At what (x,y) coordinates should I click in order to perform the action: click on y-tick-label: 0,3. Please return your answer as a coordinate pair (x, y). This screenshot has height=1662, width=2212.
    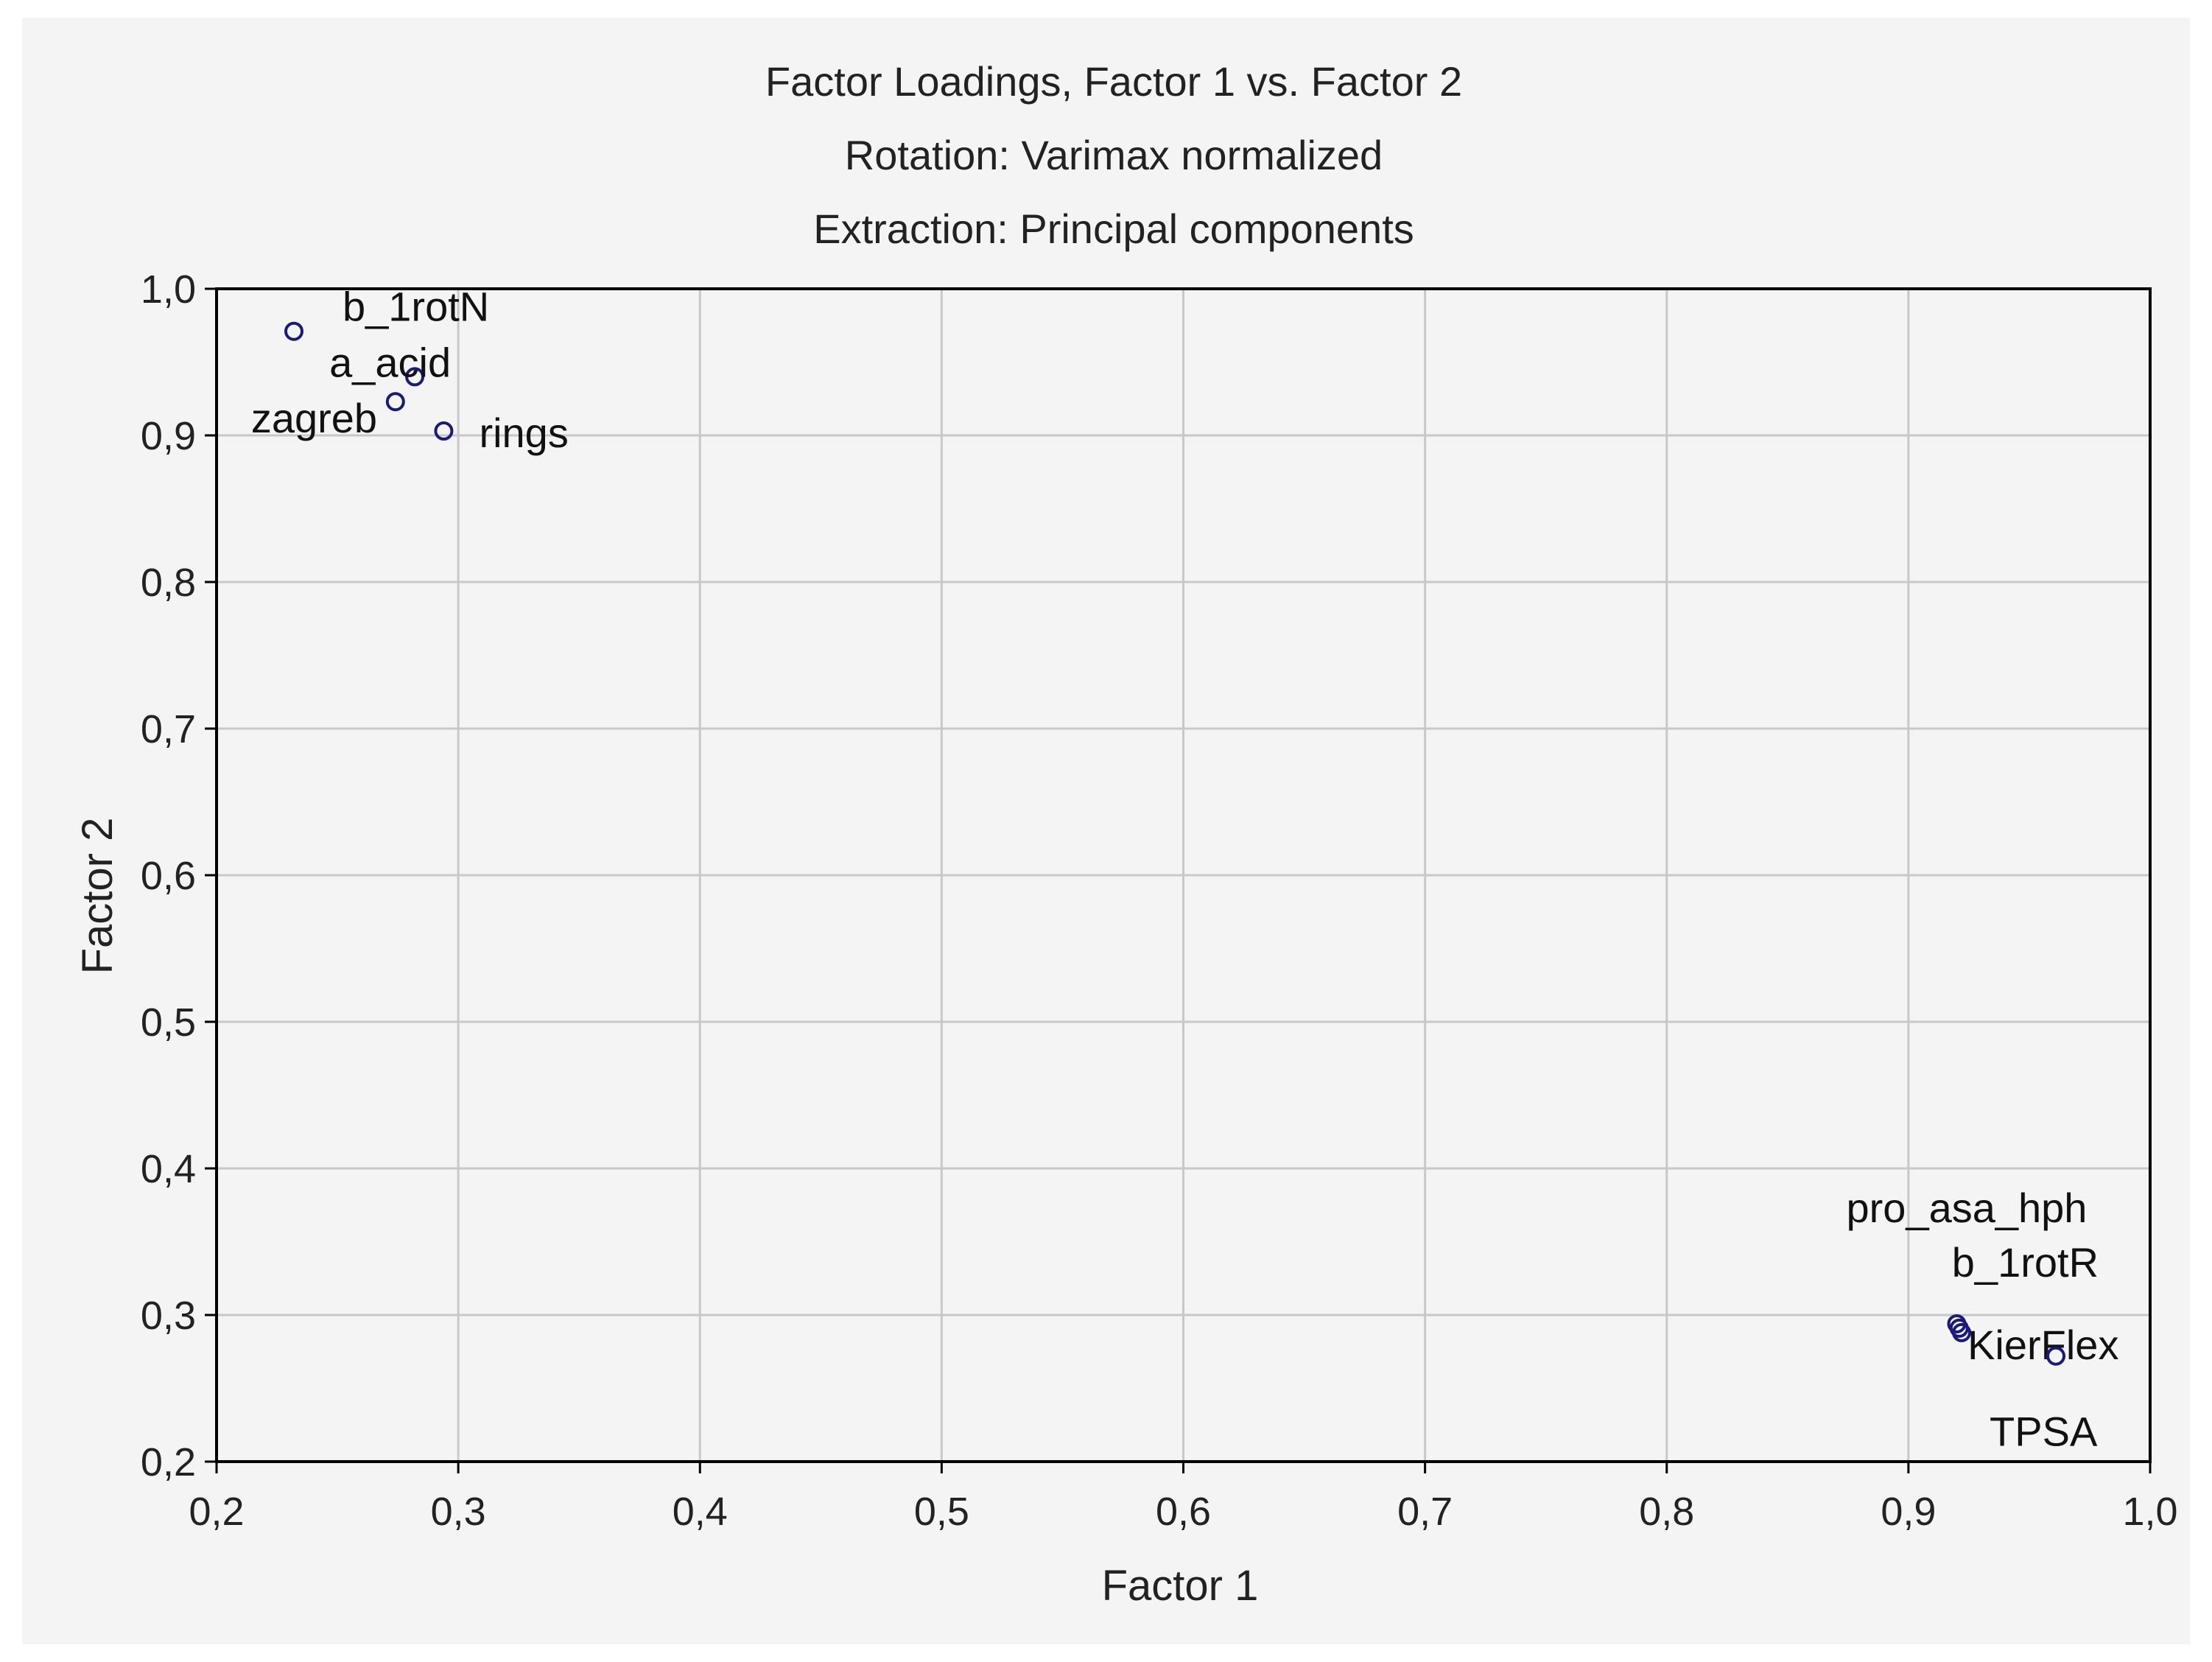
    Looking at the image, I should click on (168, 1316).